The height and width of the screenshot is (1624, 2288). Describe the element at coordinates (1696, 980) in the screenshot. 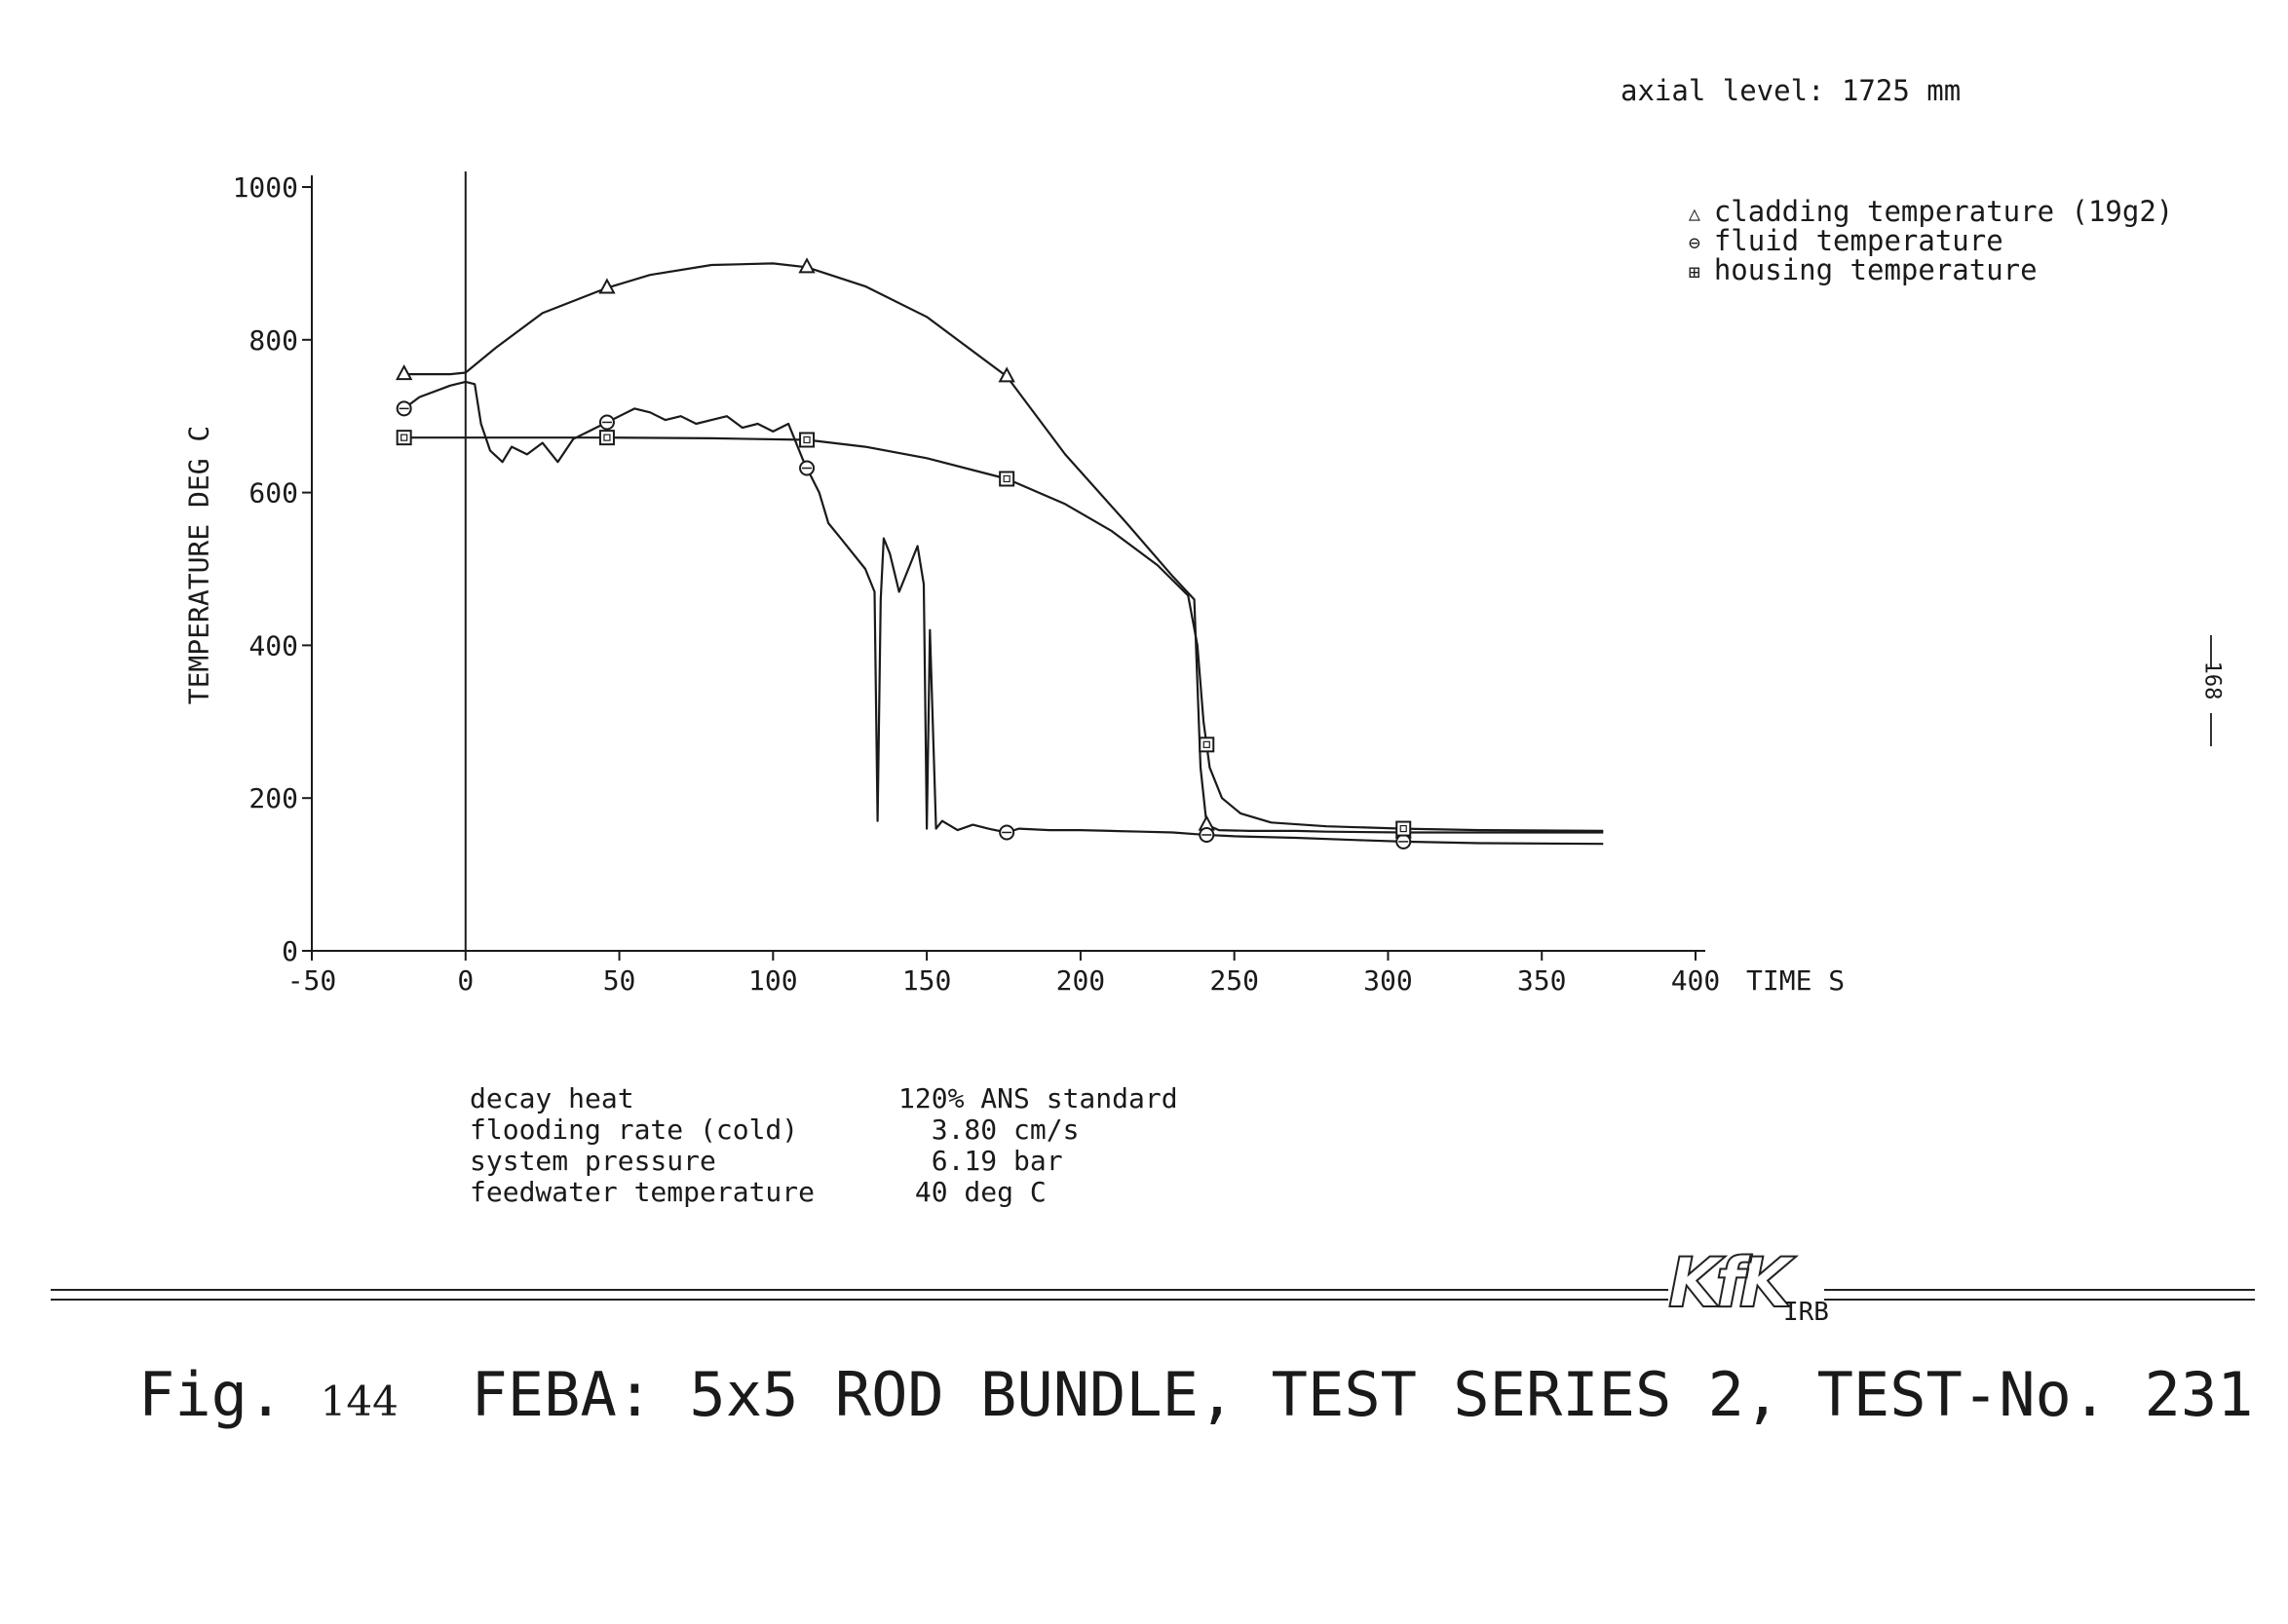

I see `x-tick-label: 400` at that location.